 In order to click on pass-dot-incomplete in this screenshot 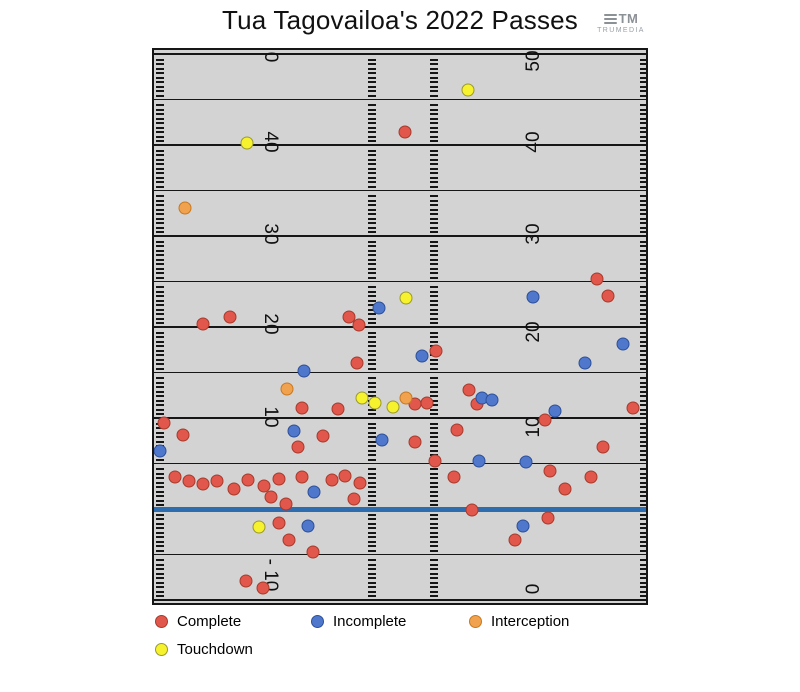, I will do `click(314, 492)`.